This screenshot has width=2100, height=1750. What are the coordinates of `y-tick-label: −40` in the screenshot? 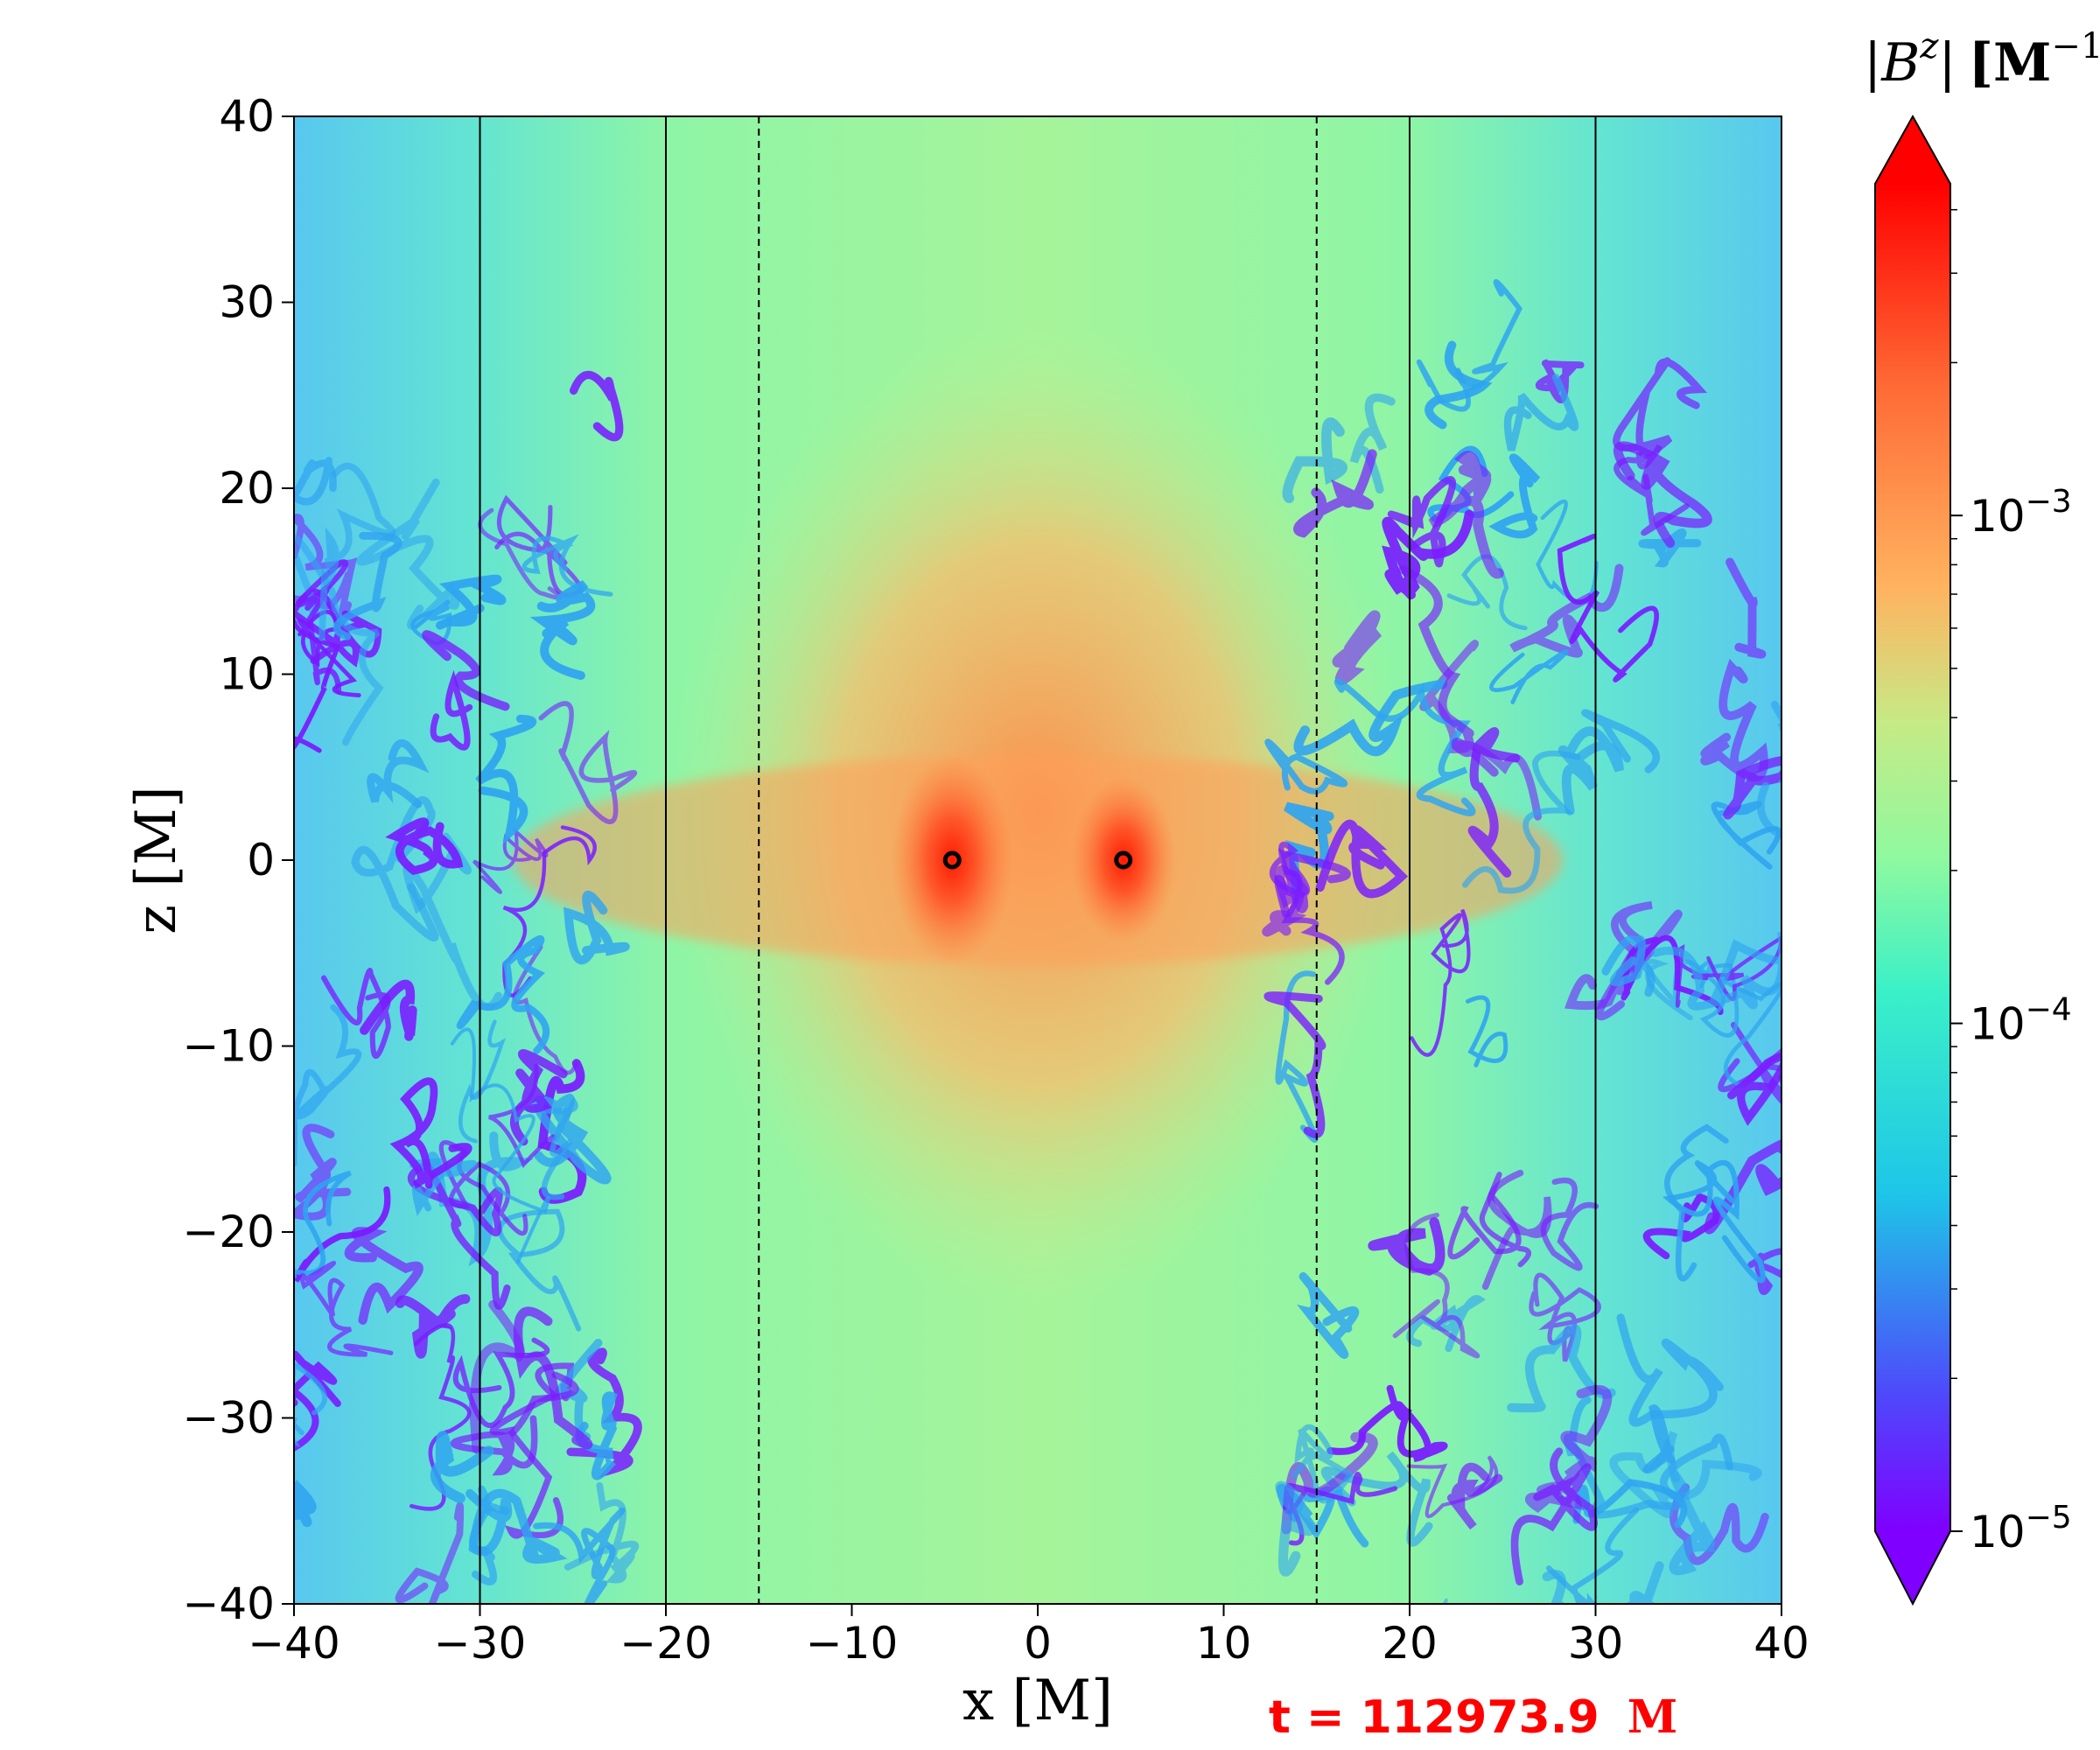 It's located at (228, 1603).